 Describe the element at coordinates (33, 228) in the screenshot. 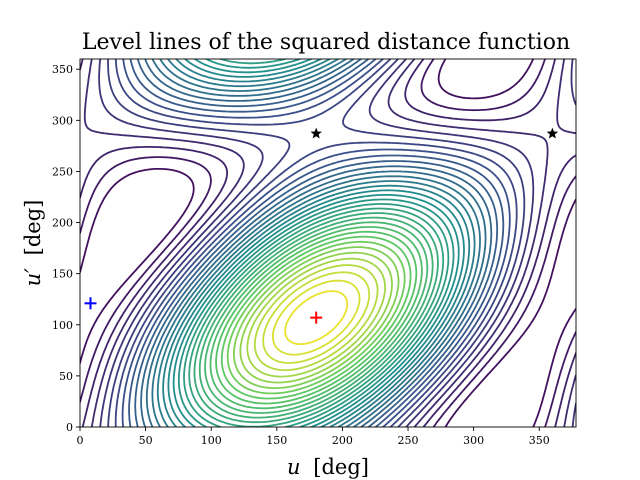

I see `y-axis-label-unit: [deg]` at that location.